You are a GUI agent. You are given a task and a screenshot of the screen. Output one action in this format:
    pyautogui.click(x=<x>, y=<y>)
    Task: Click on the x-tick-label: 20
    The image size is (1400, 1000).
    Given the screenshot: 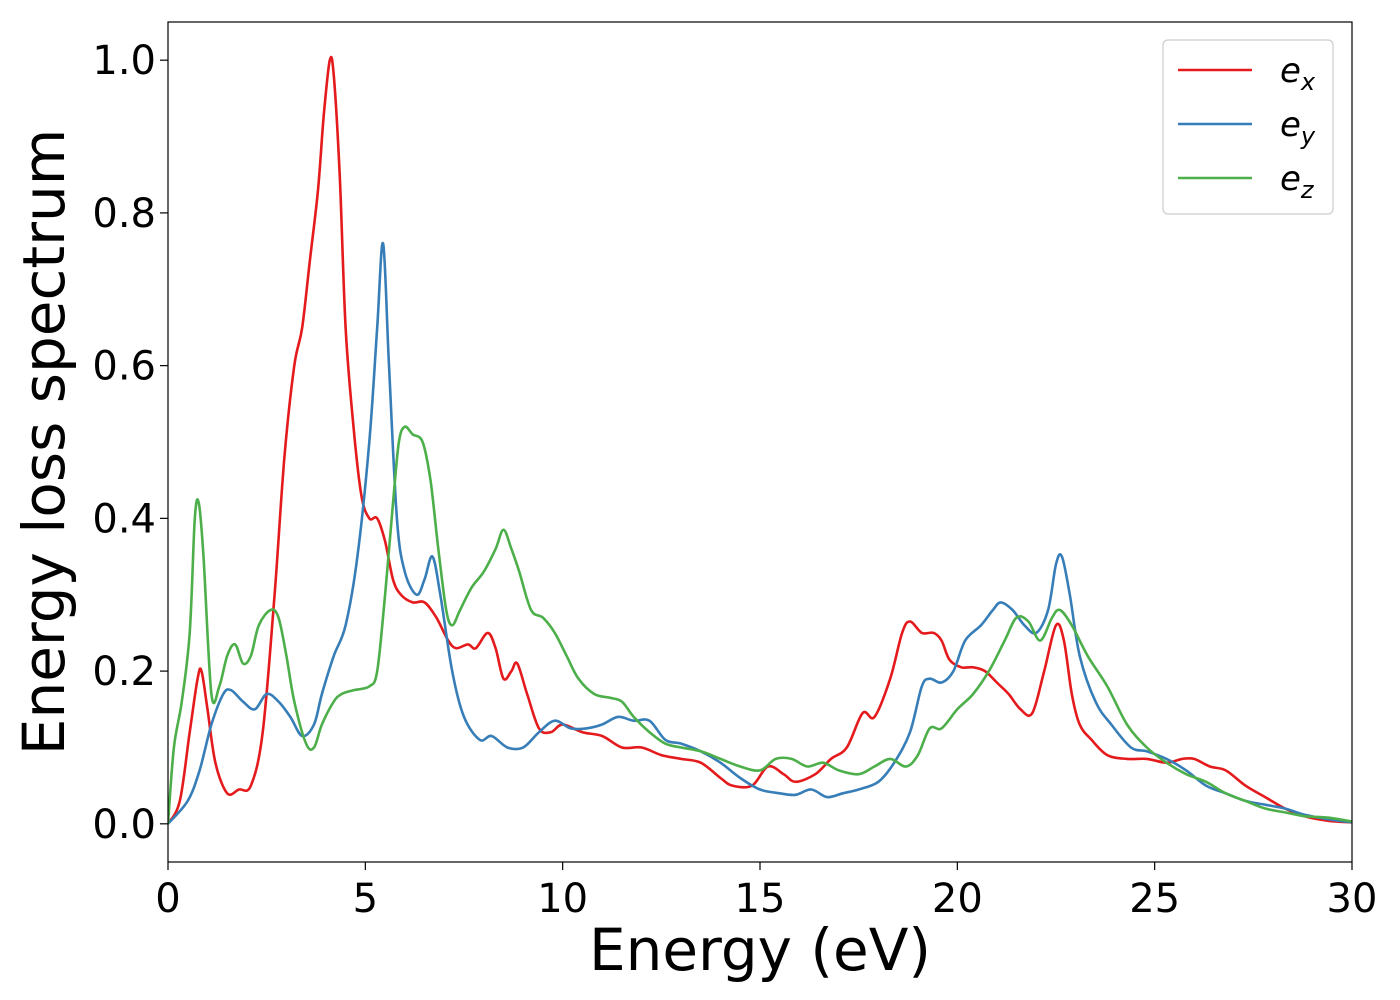 What is the action you would take?
    pyautogui.click(x=957, y=899)
    